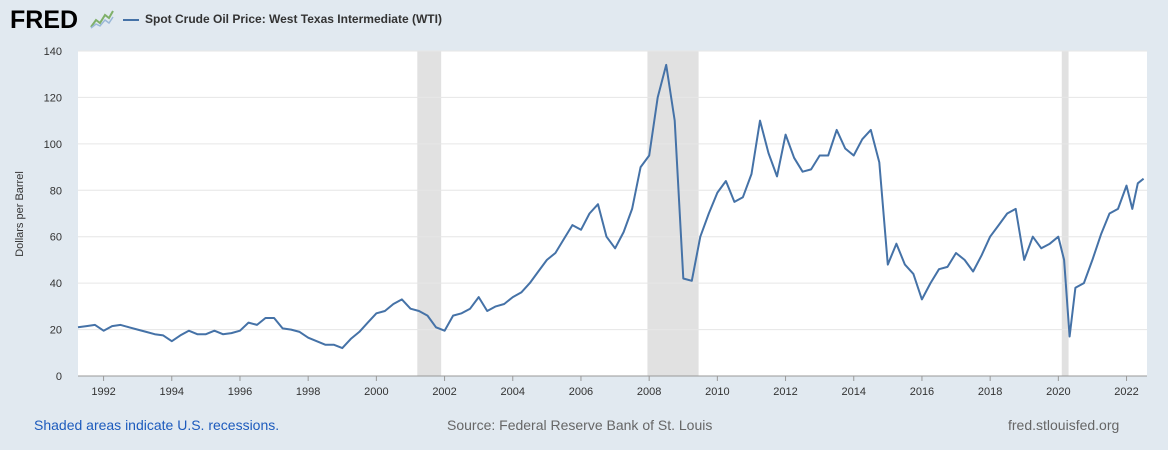  What do you see at coordinates (854, 392) in the screenshot?
I see `x-tick-label: 2014` at bounding box center [854, 392].